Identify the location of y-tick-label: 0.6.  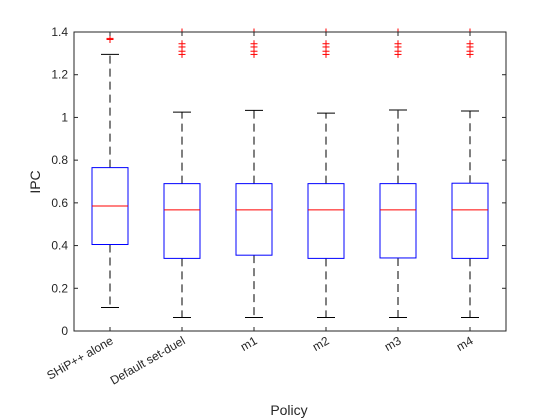
(59, 203).